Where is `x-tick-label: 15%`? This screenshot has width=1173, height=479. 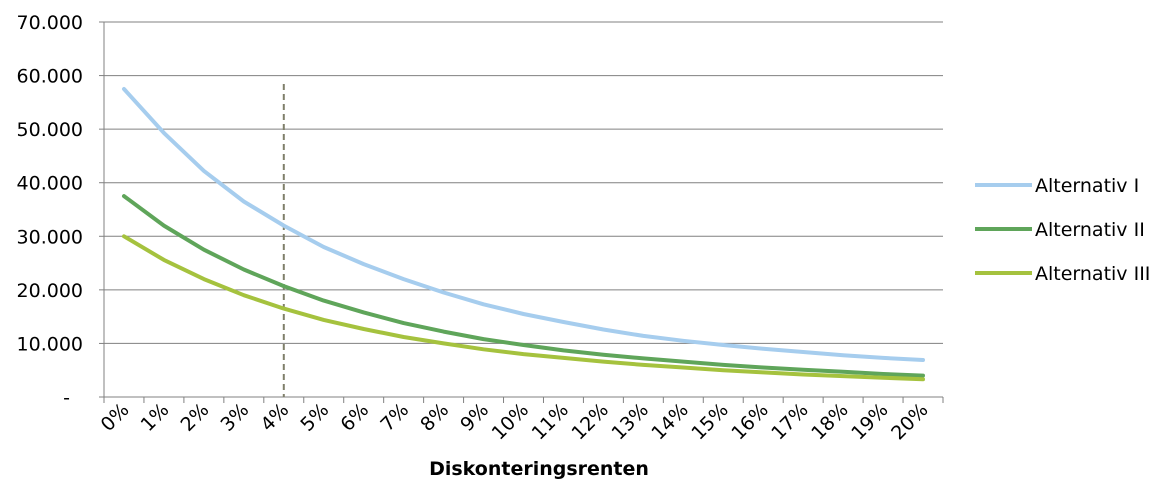
x-tick-label: 15% is located at coordinates (709, 421).